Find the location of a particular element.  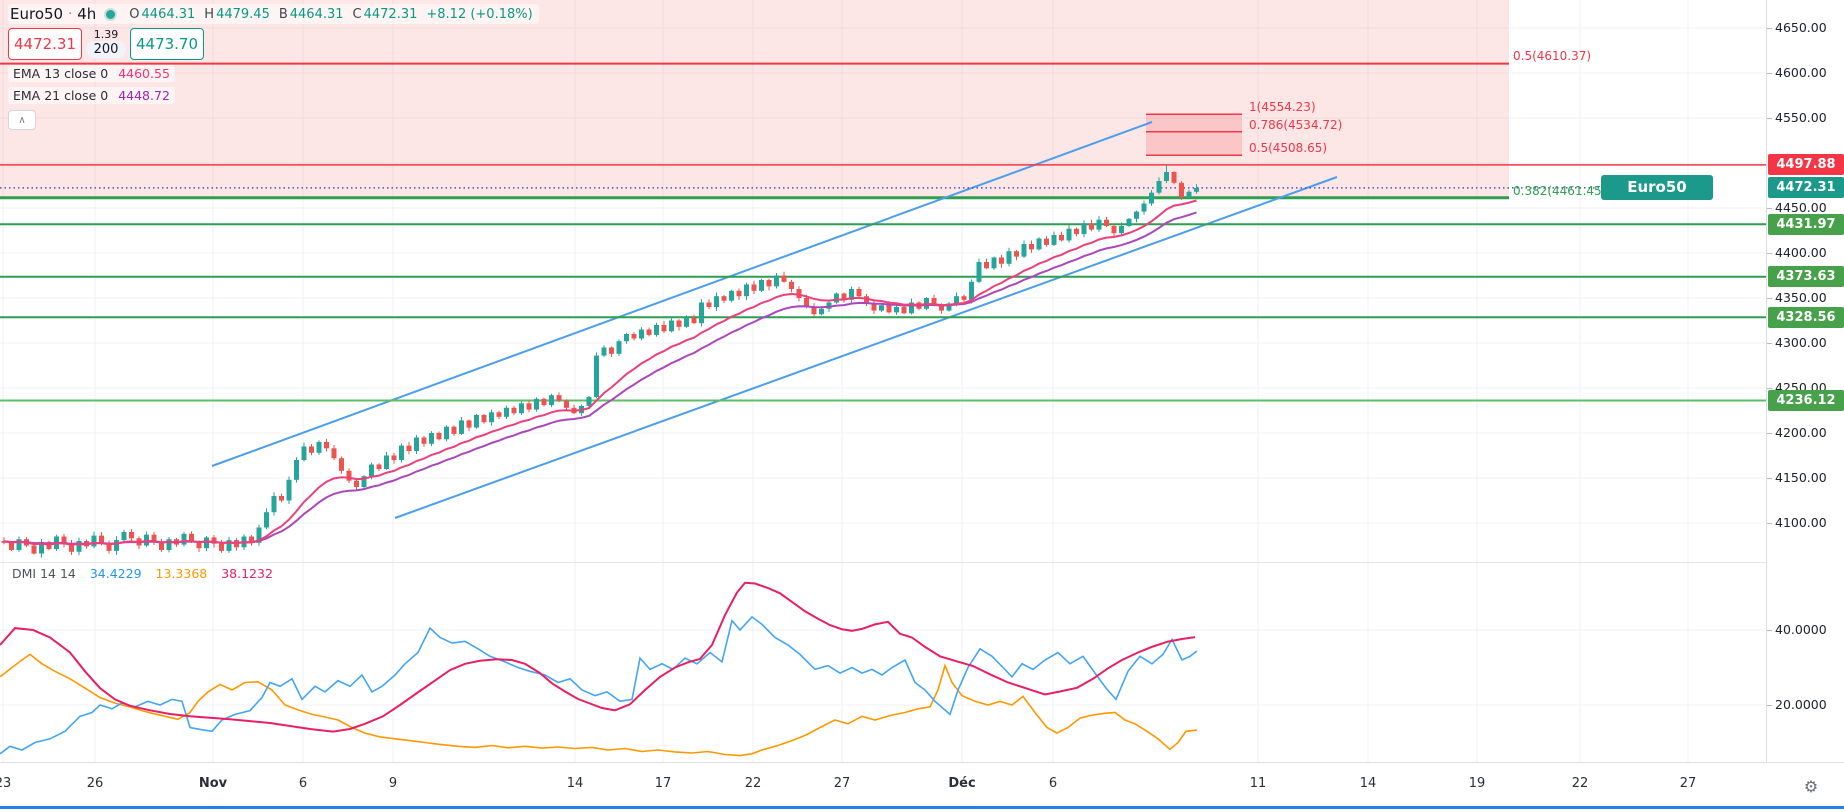

chevron-up-icon: ∧ is located at coordinates (22, 120).